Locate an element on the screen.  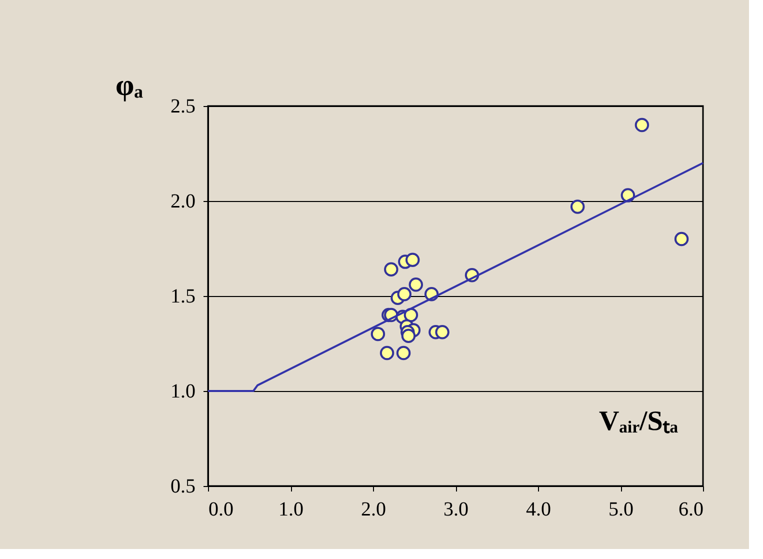
x-tick-label: 1.0 is located at coordinates (291, 509).